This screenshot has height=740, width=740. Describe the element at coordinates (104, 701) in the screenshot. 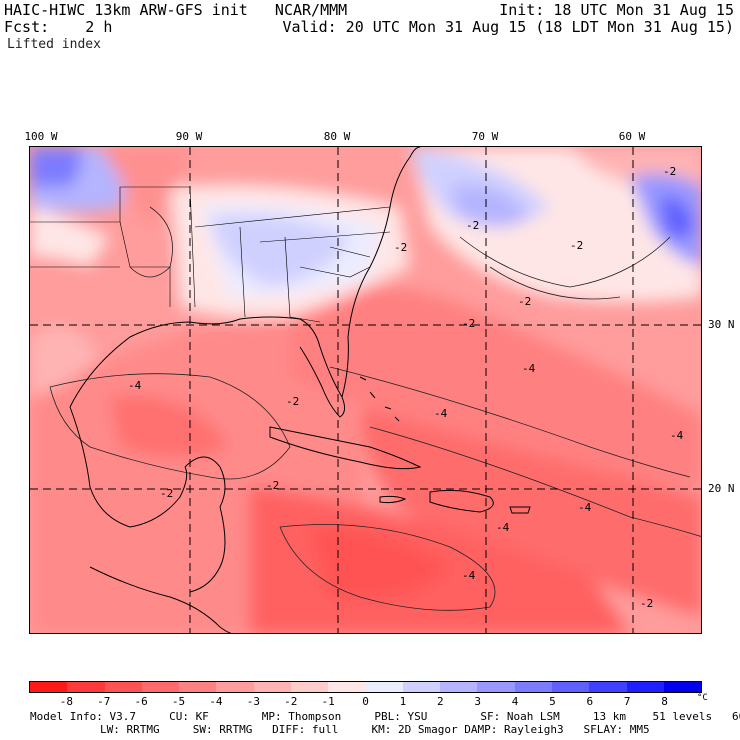

I see `legend-tick-label: -7` at that location.